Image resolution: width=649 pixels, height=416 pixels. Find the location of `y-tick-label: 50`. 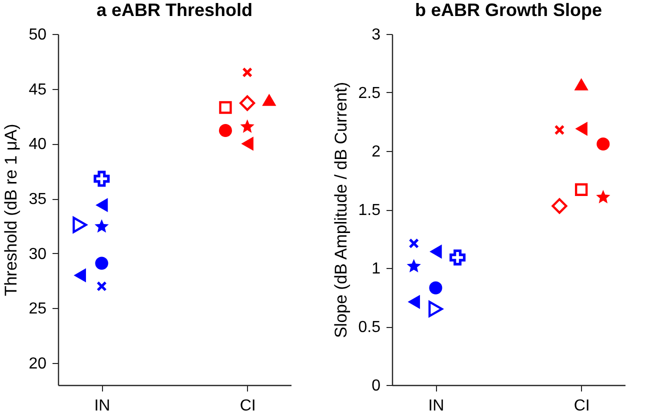

y-tick-label: 50 is located at coordinates (37, 35).